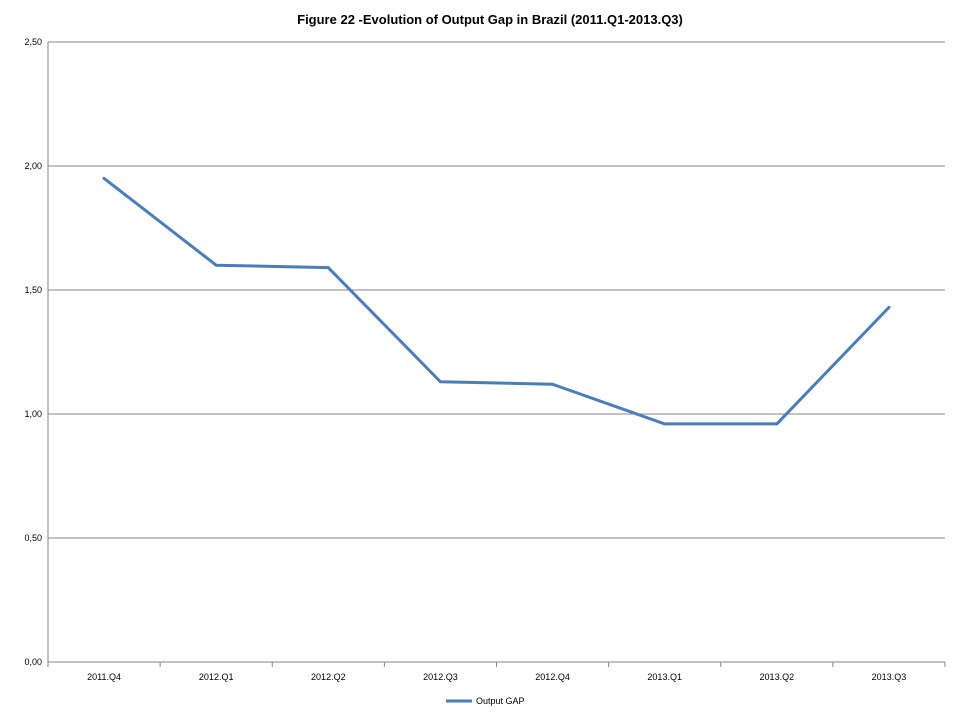 This screenshot has width=960, height=720. What do you see at coordinates (664, 677) in the screenshot?
I see `x-tick-label-5: 2013.Q1` at bounding box center [664, 677].